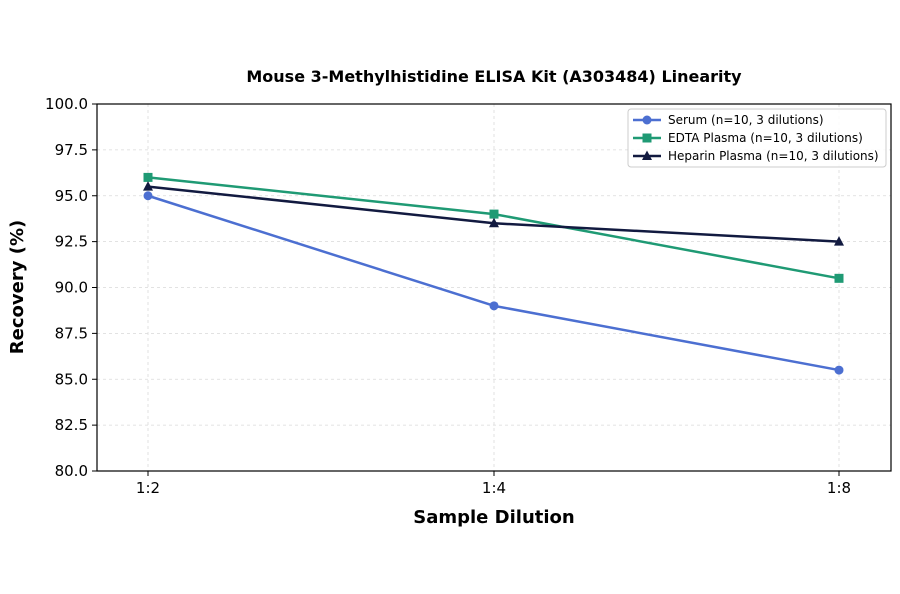  I want to click on y-tick-label: 97.5, so click(71, 150).